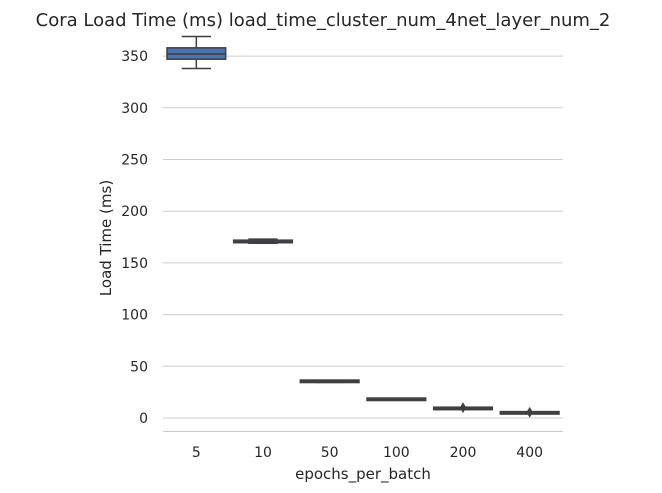 This screenshot has height=493, width=662. I want to click on x-tick-label: 100, so click(396, 453).